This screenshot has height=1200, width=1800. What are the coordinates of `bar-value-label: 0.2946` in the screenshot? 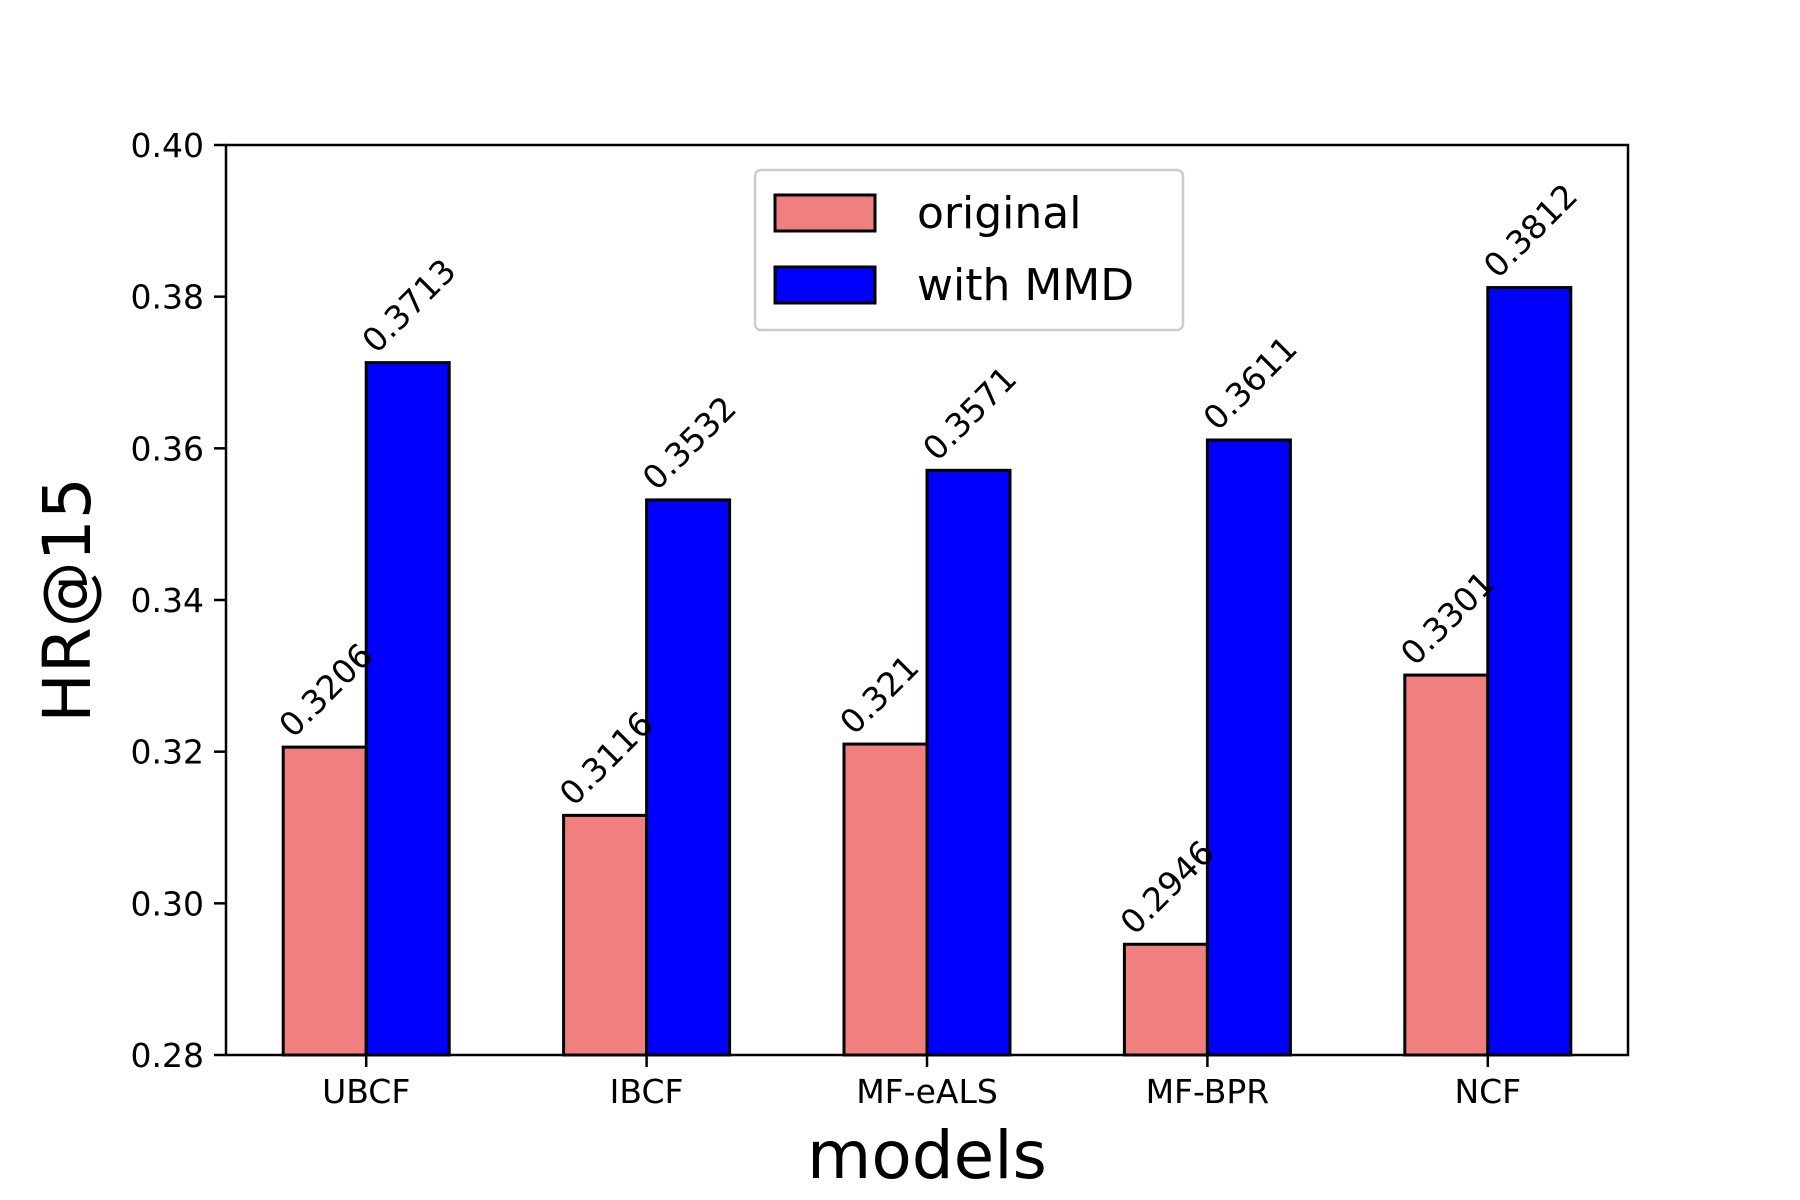 It's located at (1166, 887).